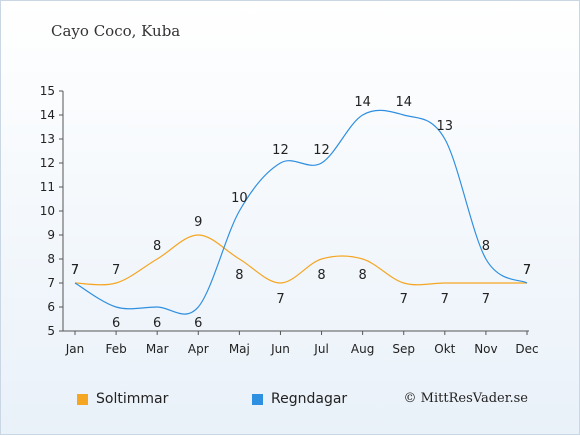 The height and width of the screenshot is (436, 580). What do you see at coordinates (47, 115) in the screenshot?
I see `y-tick-label: 14` at bounding box center [47, 115].